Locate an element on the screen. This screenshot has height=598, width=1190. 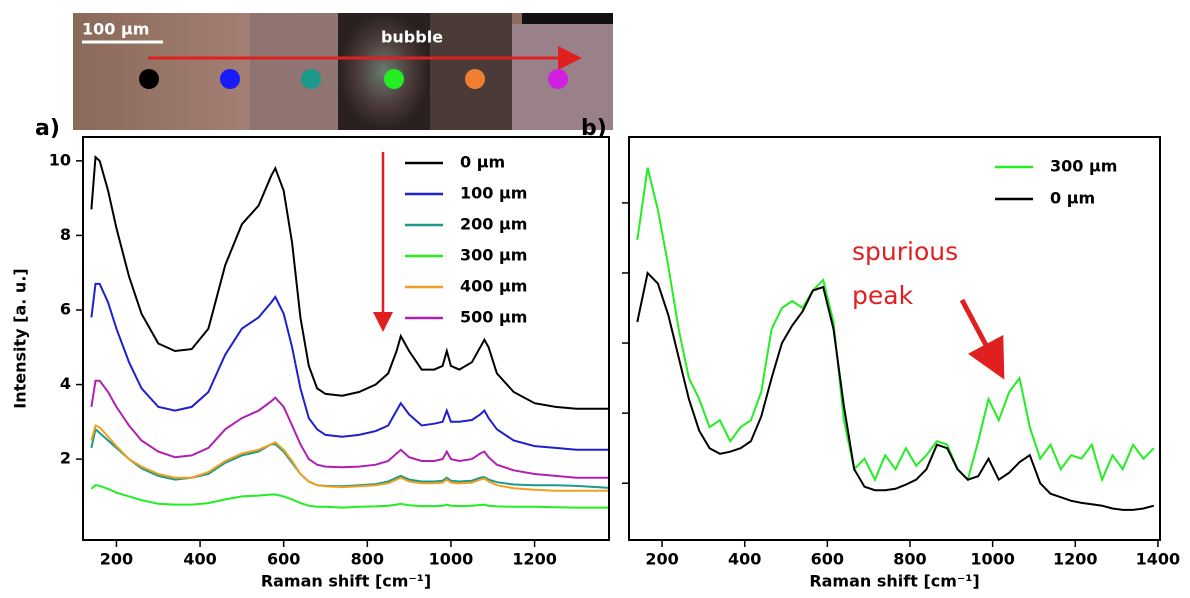
y-tick-label: 10 is located at coordinates (60, 159).